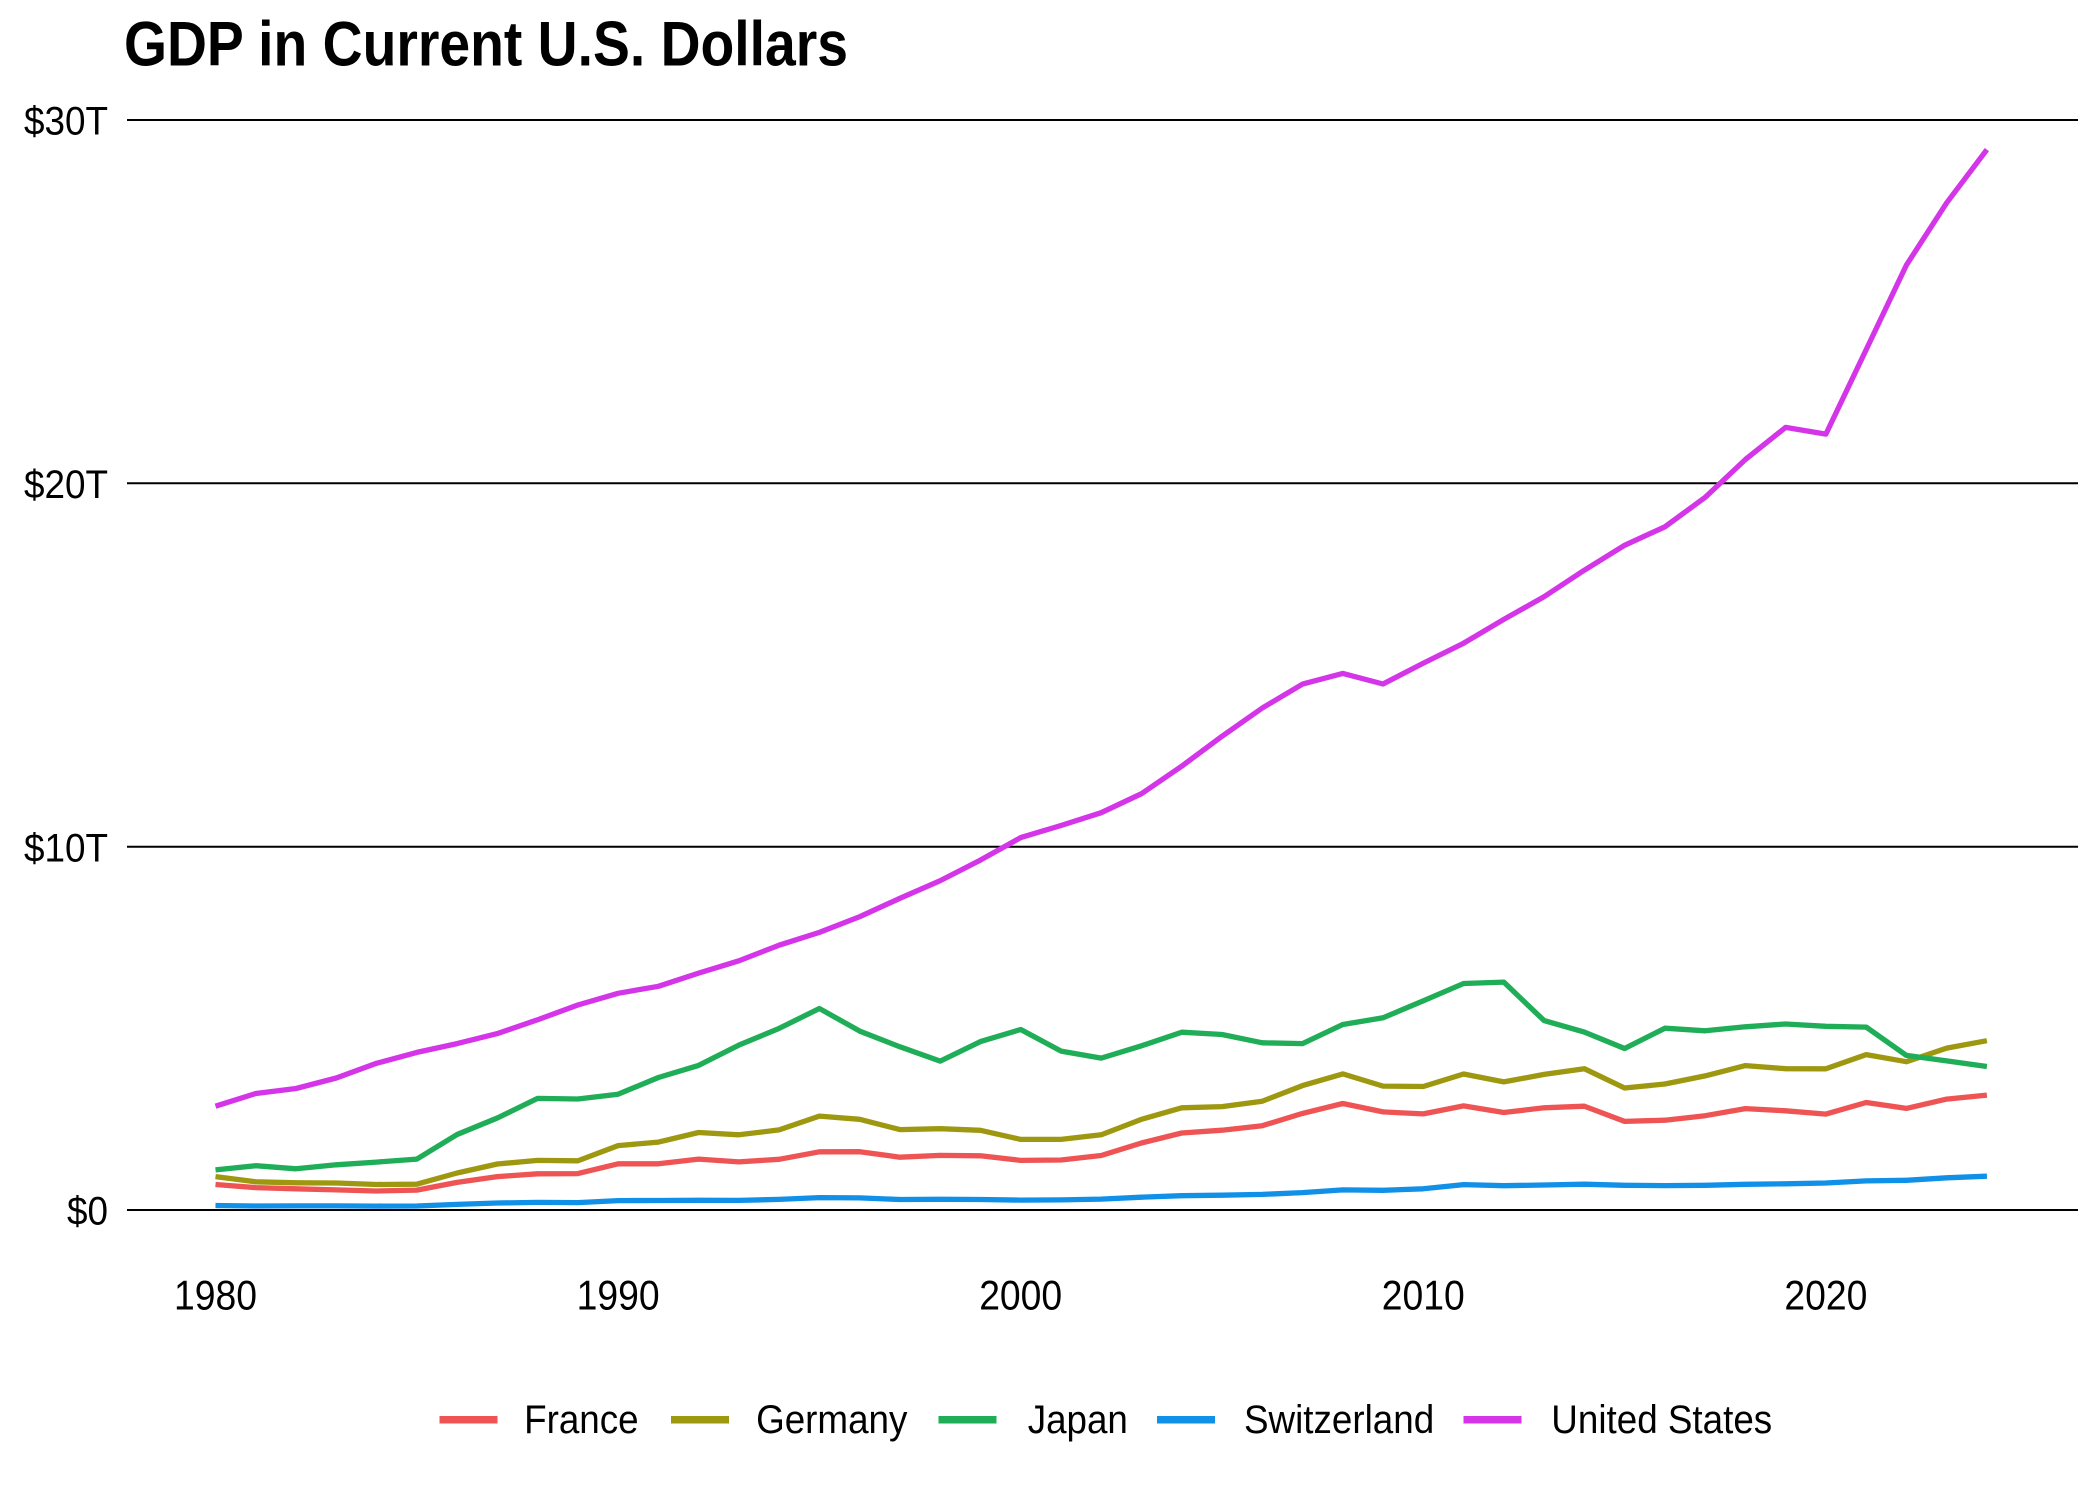  What do you see at coordinates (486, 45) in the screenshot?
I see `svg-text: GDP in Current U.S. Dollars` at bounding box center [486, 45].